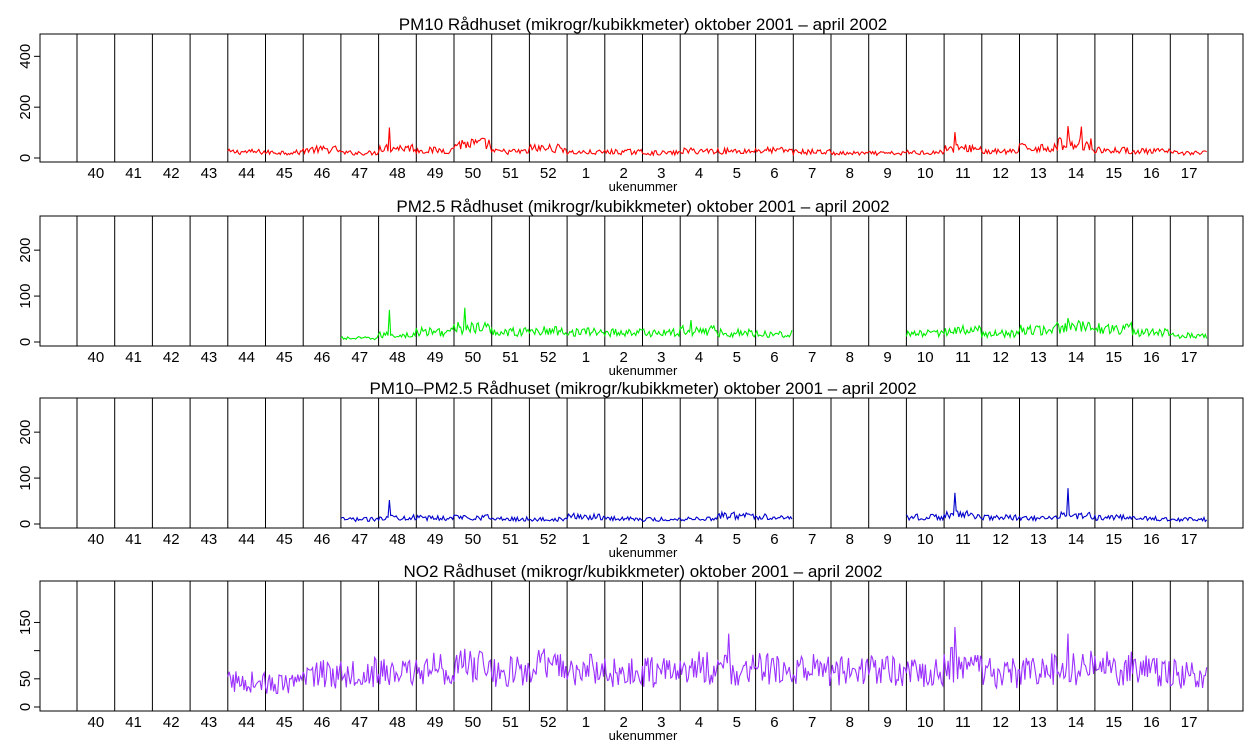  What do you see at coordinates (548, 357) in the screenshot?
I see `x-tick-label: 52` at bounding box center [548, 357].